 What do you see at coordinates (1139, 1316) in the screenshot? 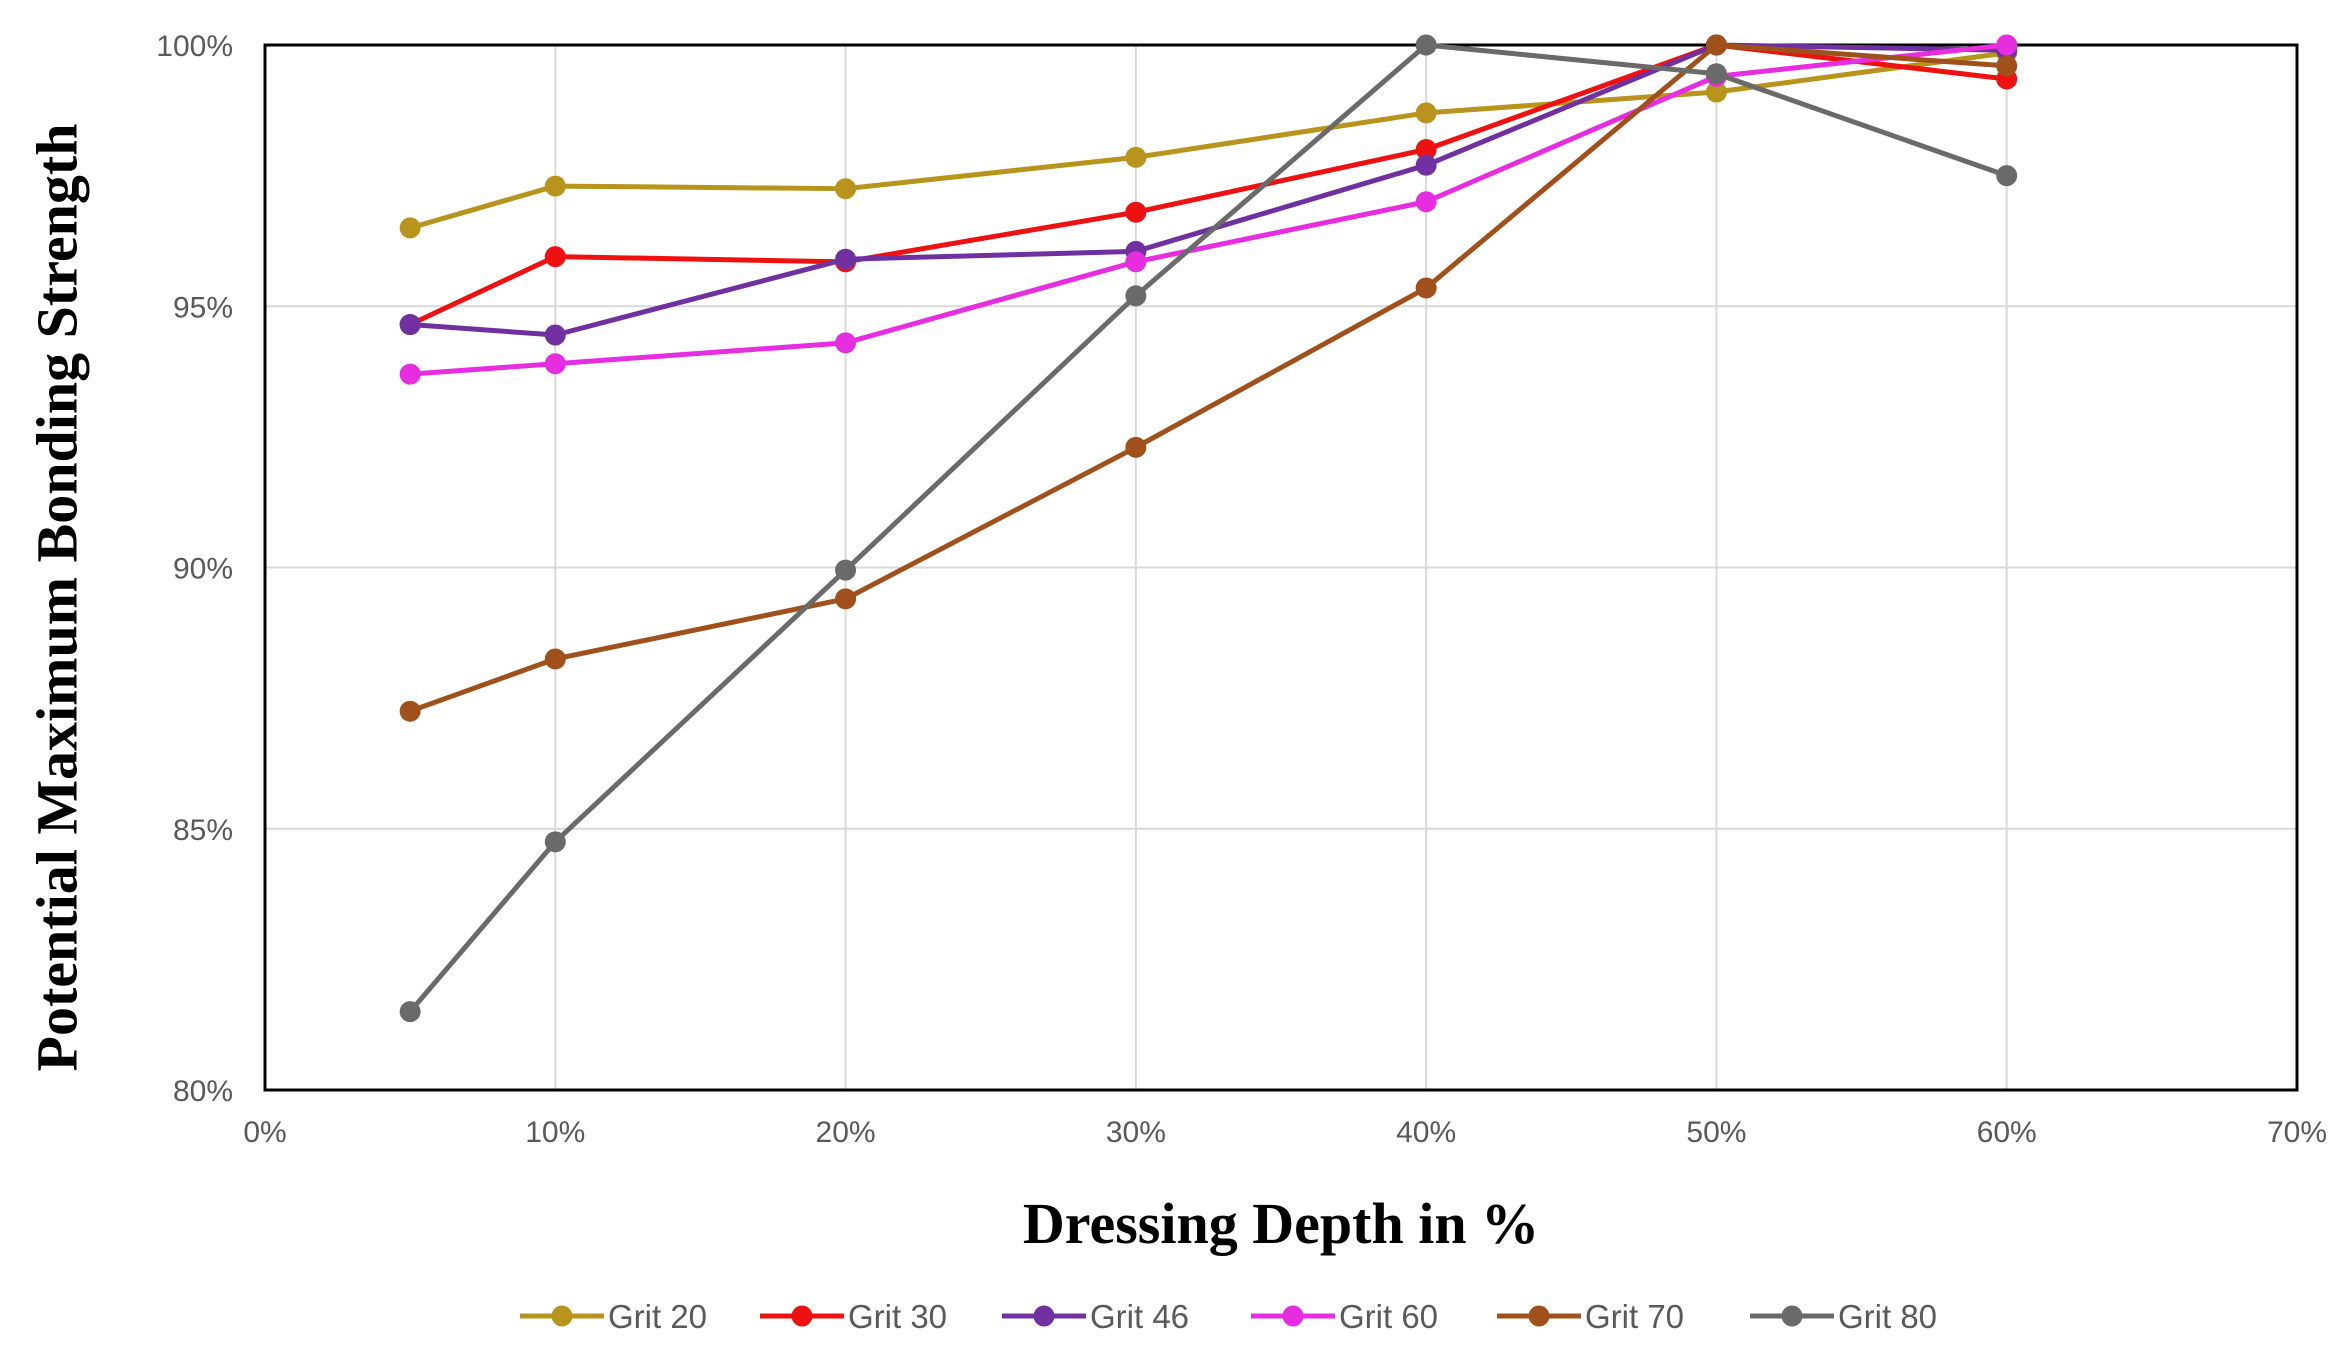
I see `legend-label: Grit 46` at bounding box center [1139, 1316].